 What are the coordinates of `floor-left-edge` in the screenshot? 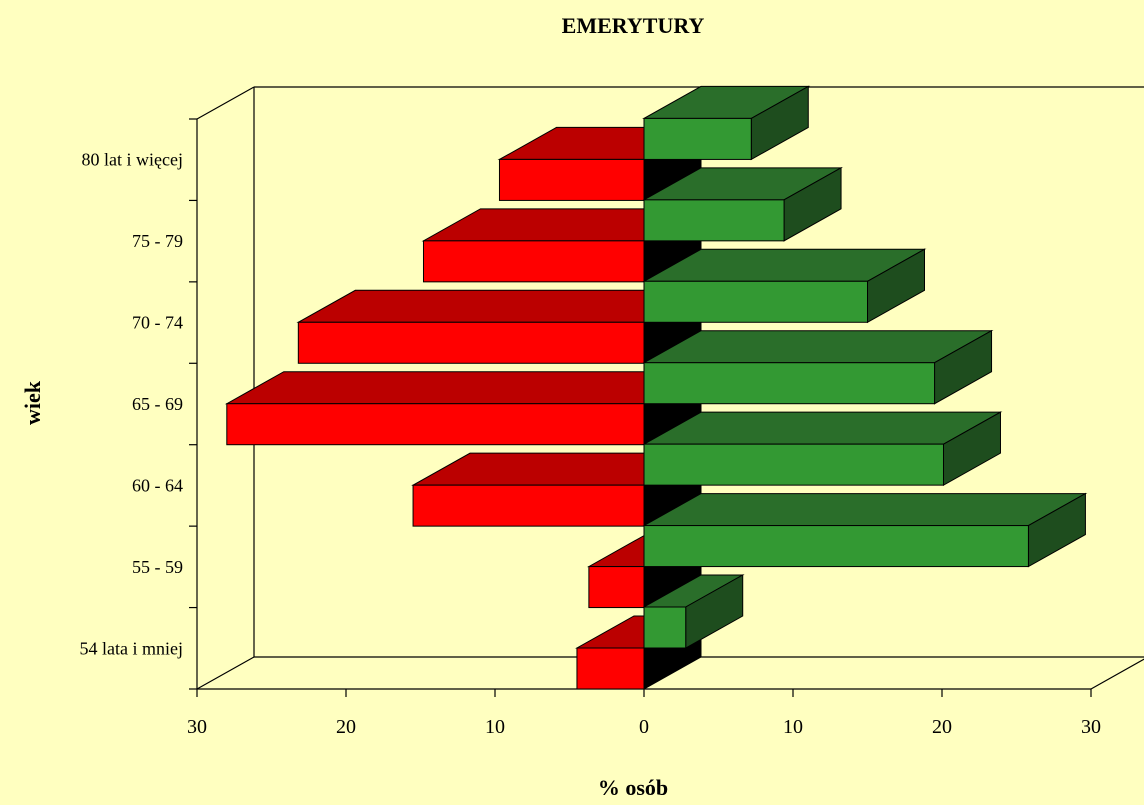 It's located at (225, 673).